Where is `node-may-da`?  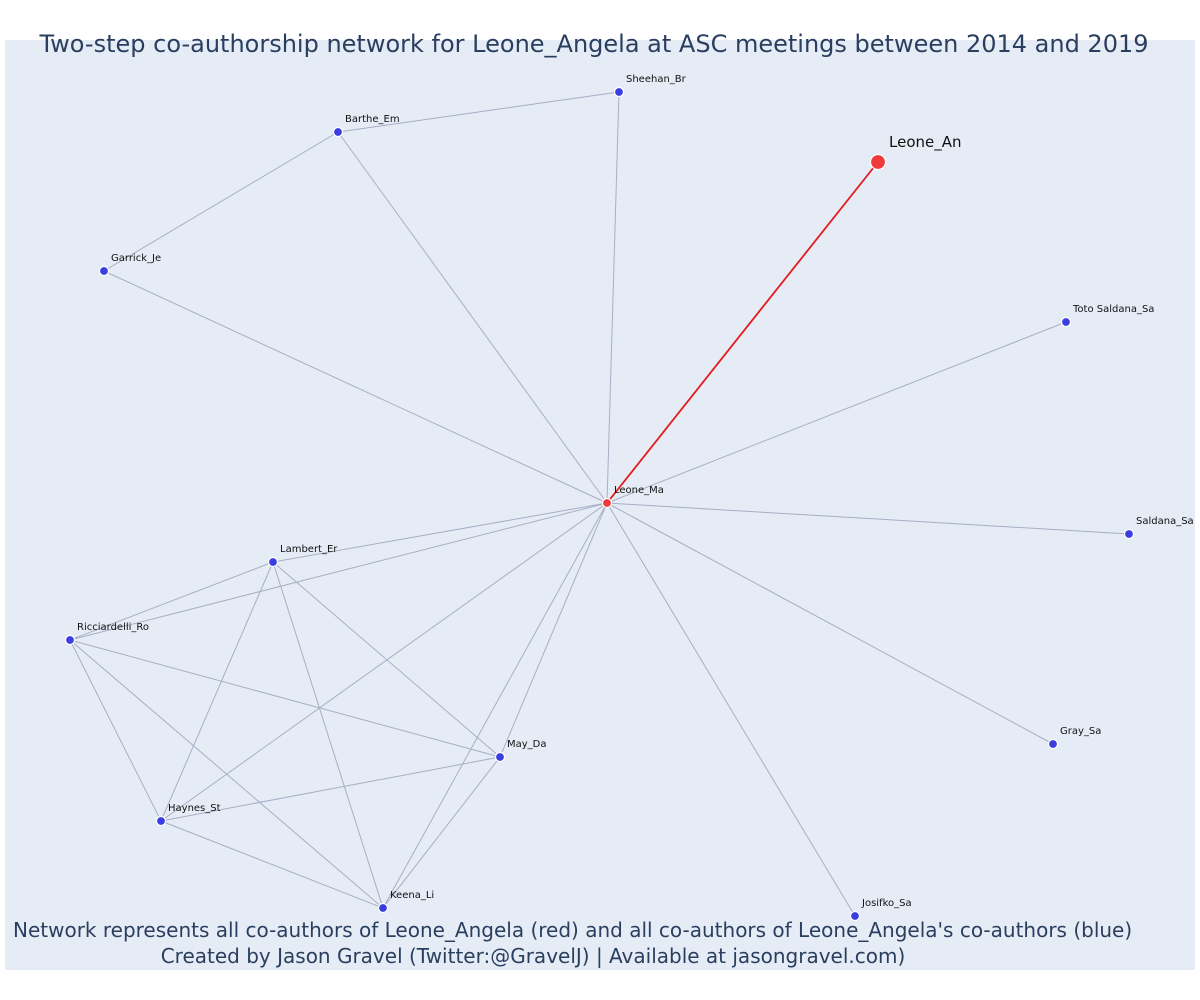 node-may-da is located at coordinates (500, 757).